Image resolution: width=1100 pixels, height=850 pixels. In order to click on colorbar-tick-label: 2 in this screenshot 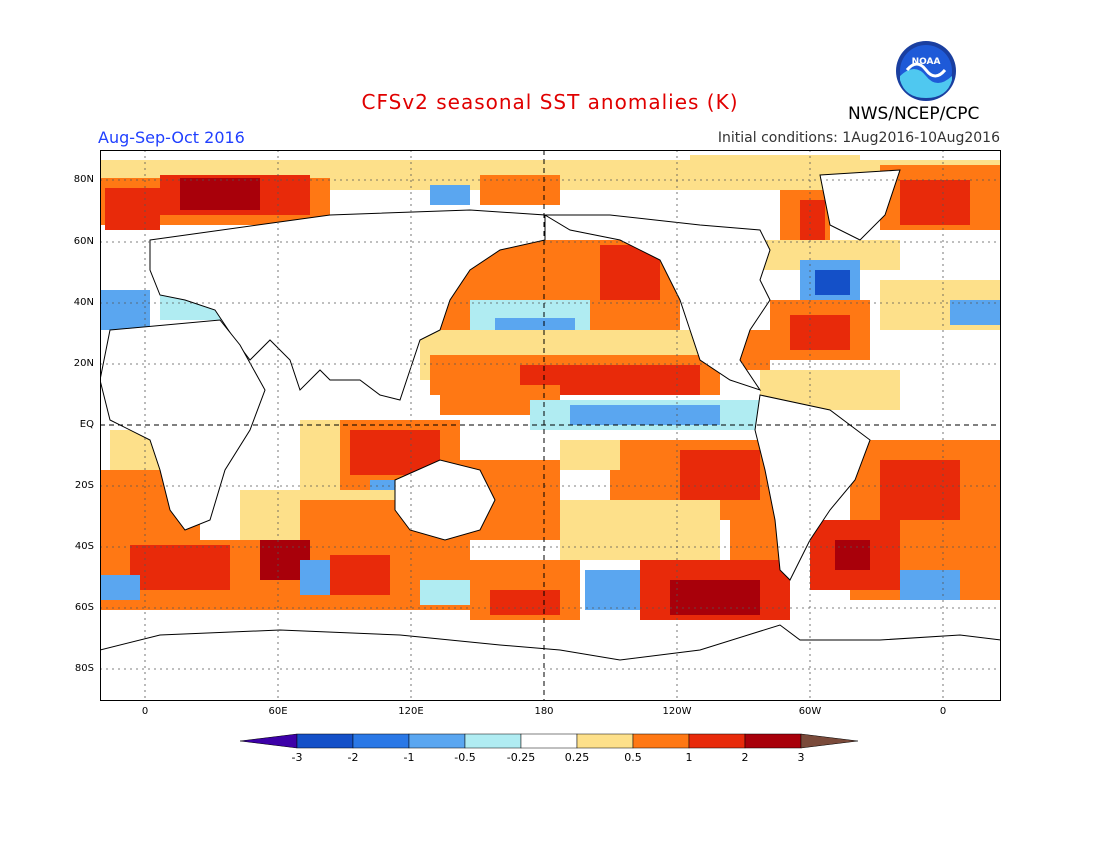, I will do `click(745, 757)`.